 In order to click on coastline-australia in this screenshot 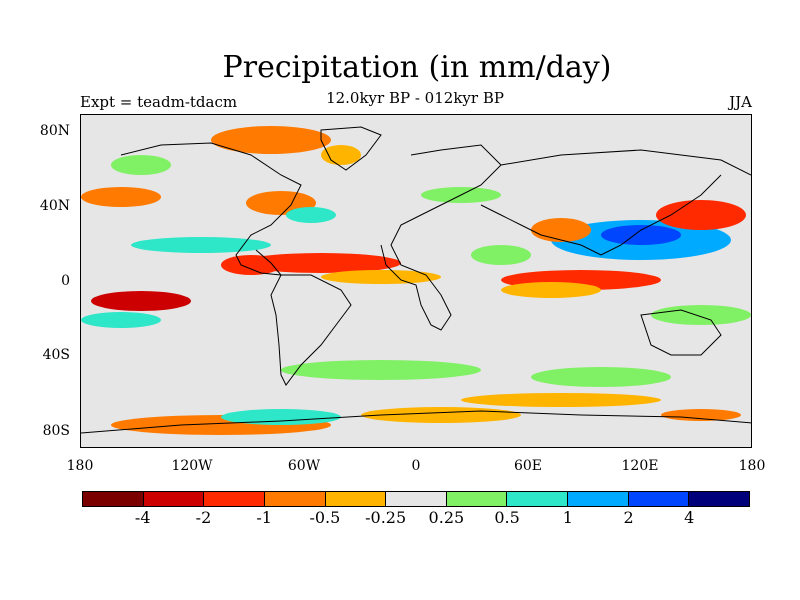, I will do `click(681, 332)`.